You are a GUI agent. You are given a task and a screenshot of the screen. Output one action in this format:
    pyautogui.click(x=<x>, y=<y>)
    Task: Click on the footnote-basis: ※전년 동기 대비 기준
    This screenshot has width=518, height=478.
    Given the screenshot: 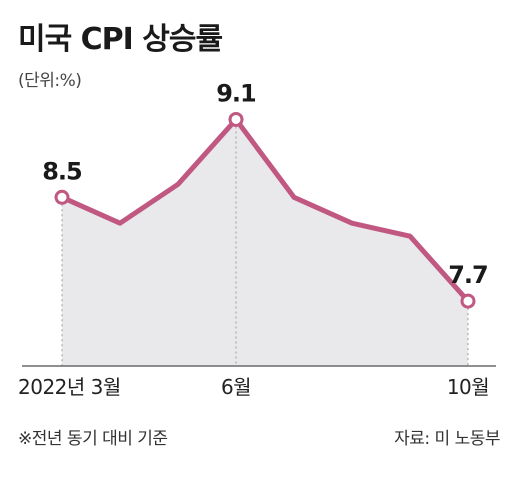 What is the action you would take?
    pyautogui.click(x=93, y=439)
    